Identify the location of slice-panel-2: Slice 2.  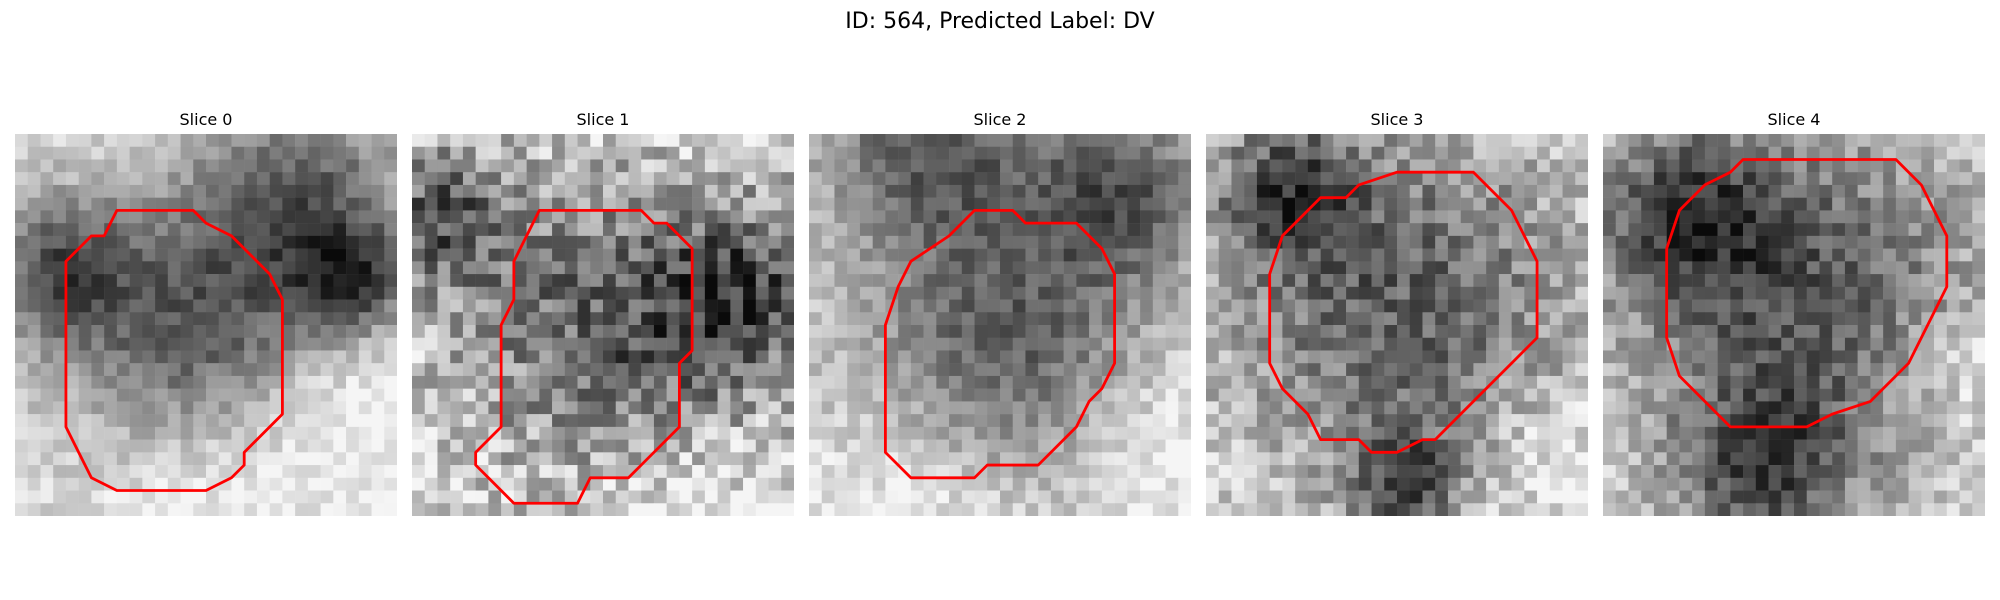
(1000, 312).